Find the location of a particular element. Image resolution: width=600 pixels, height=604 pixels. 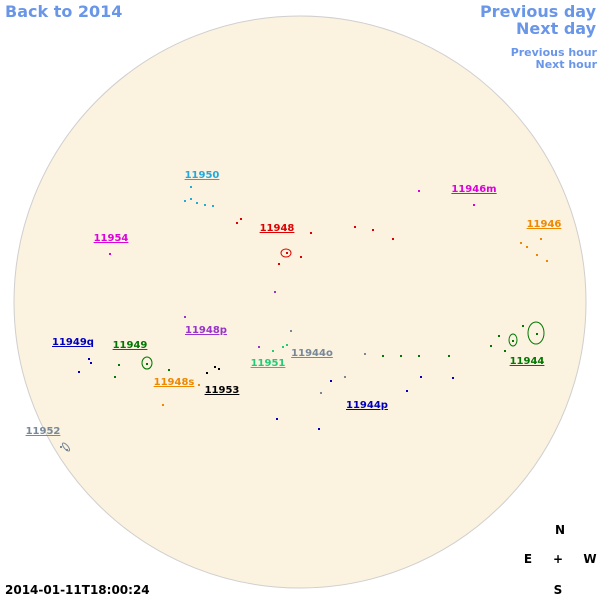

compass-center: + is located at coordinates (558, 559).